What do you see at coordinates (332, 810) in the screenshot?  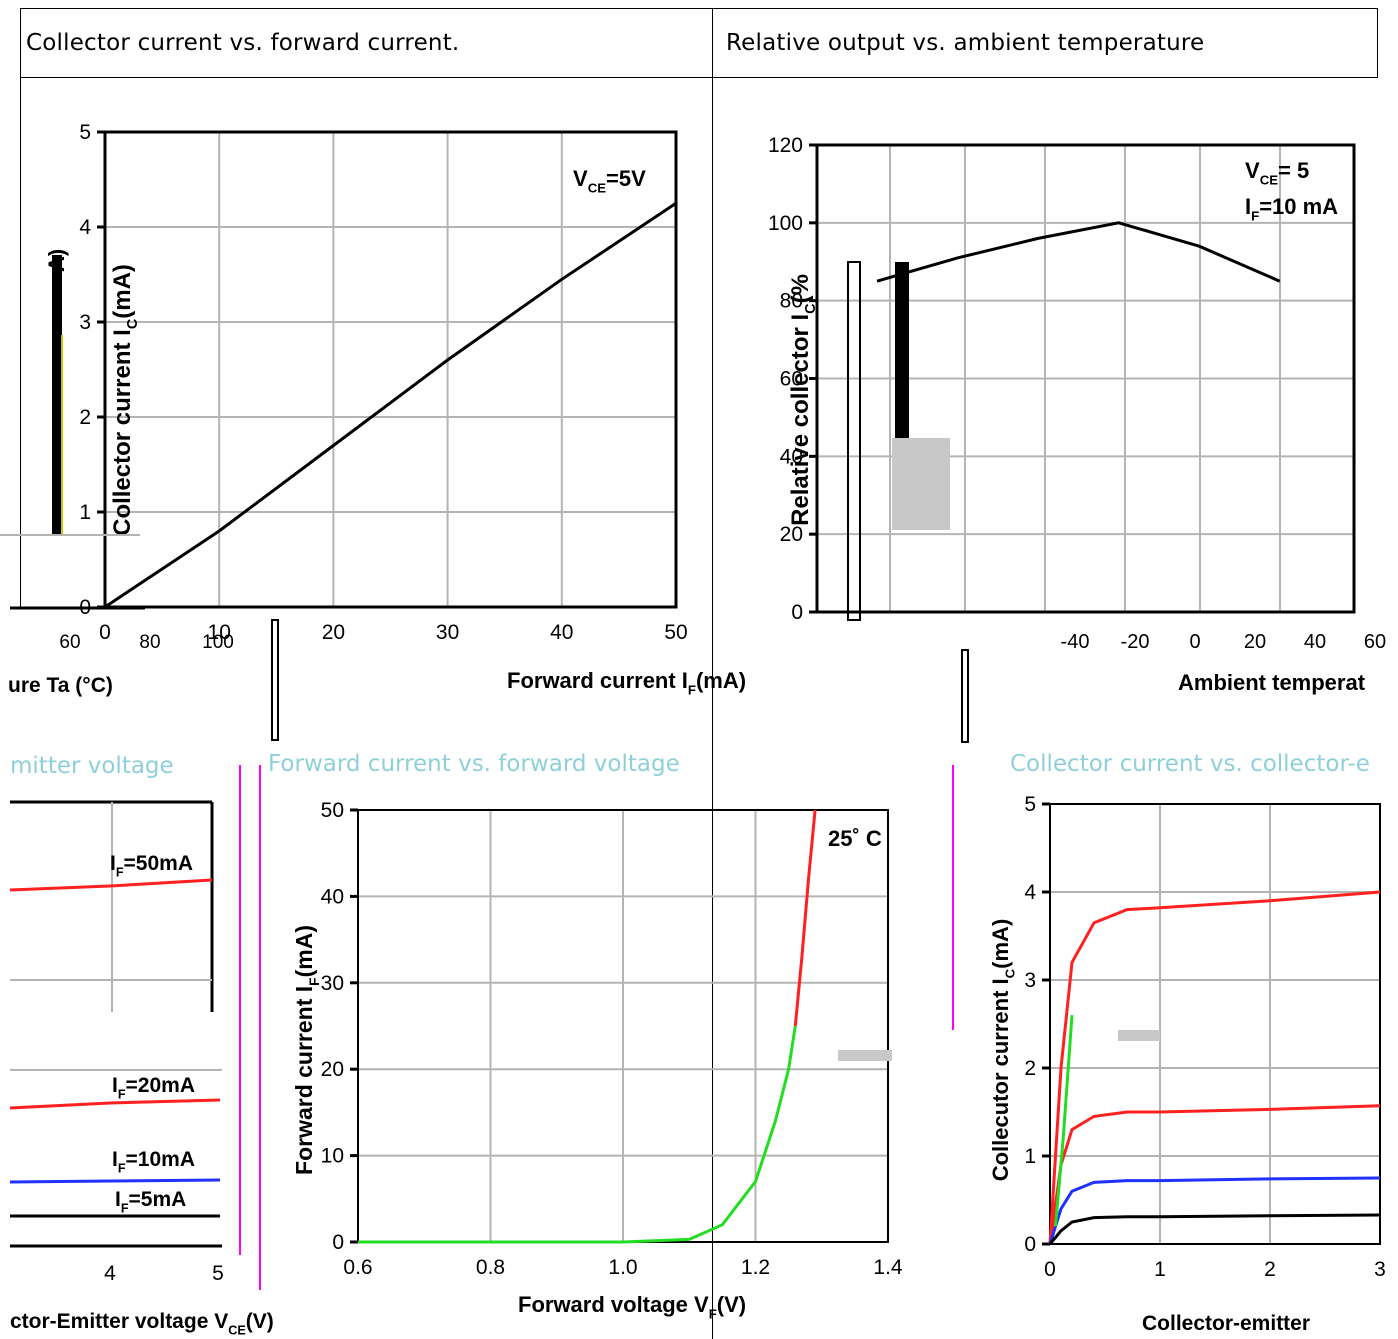 I see `c3-ytick-label: 50` at bounding box center [332, 810].